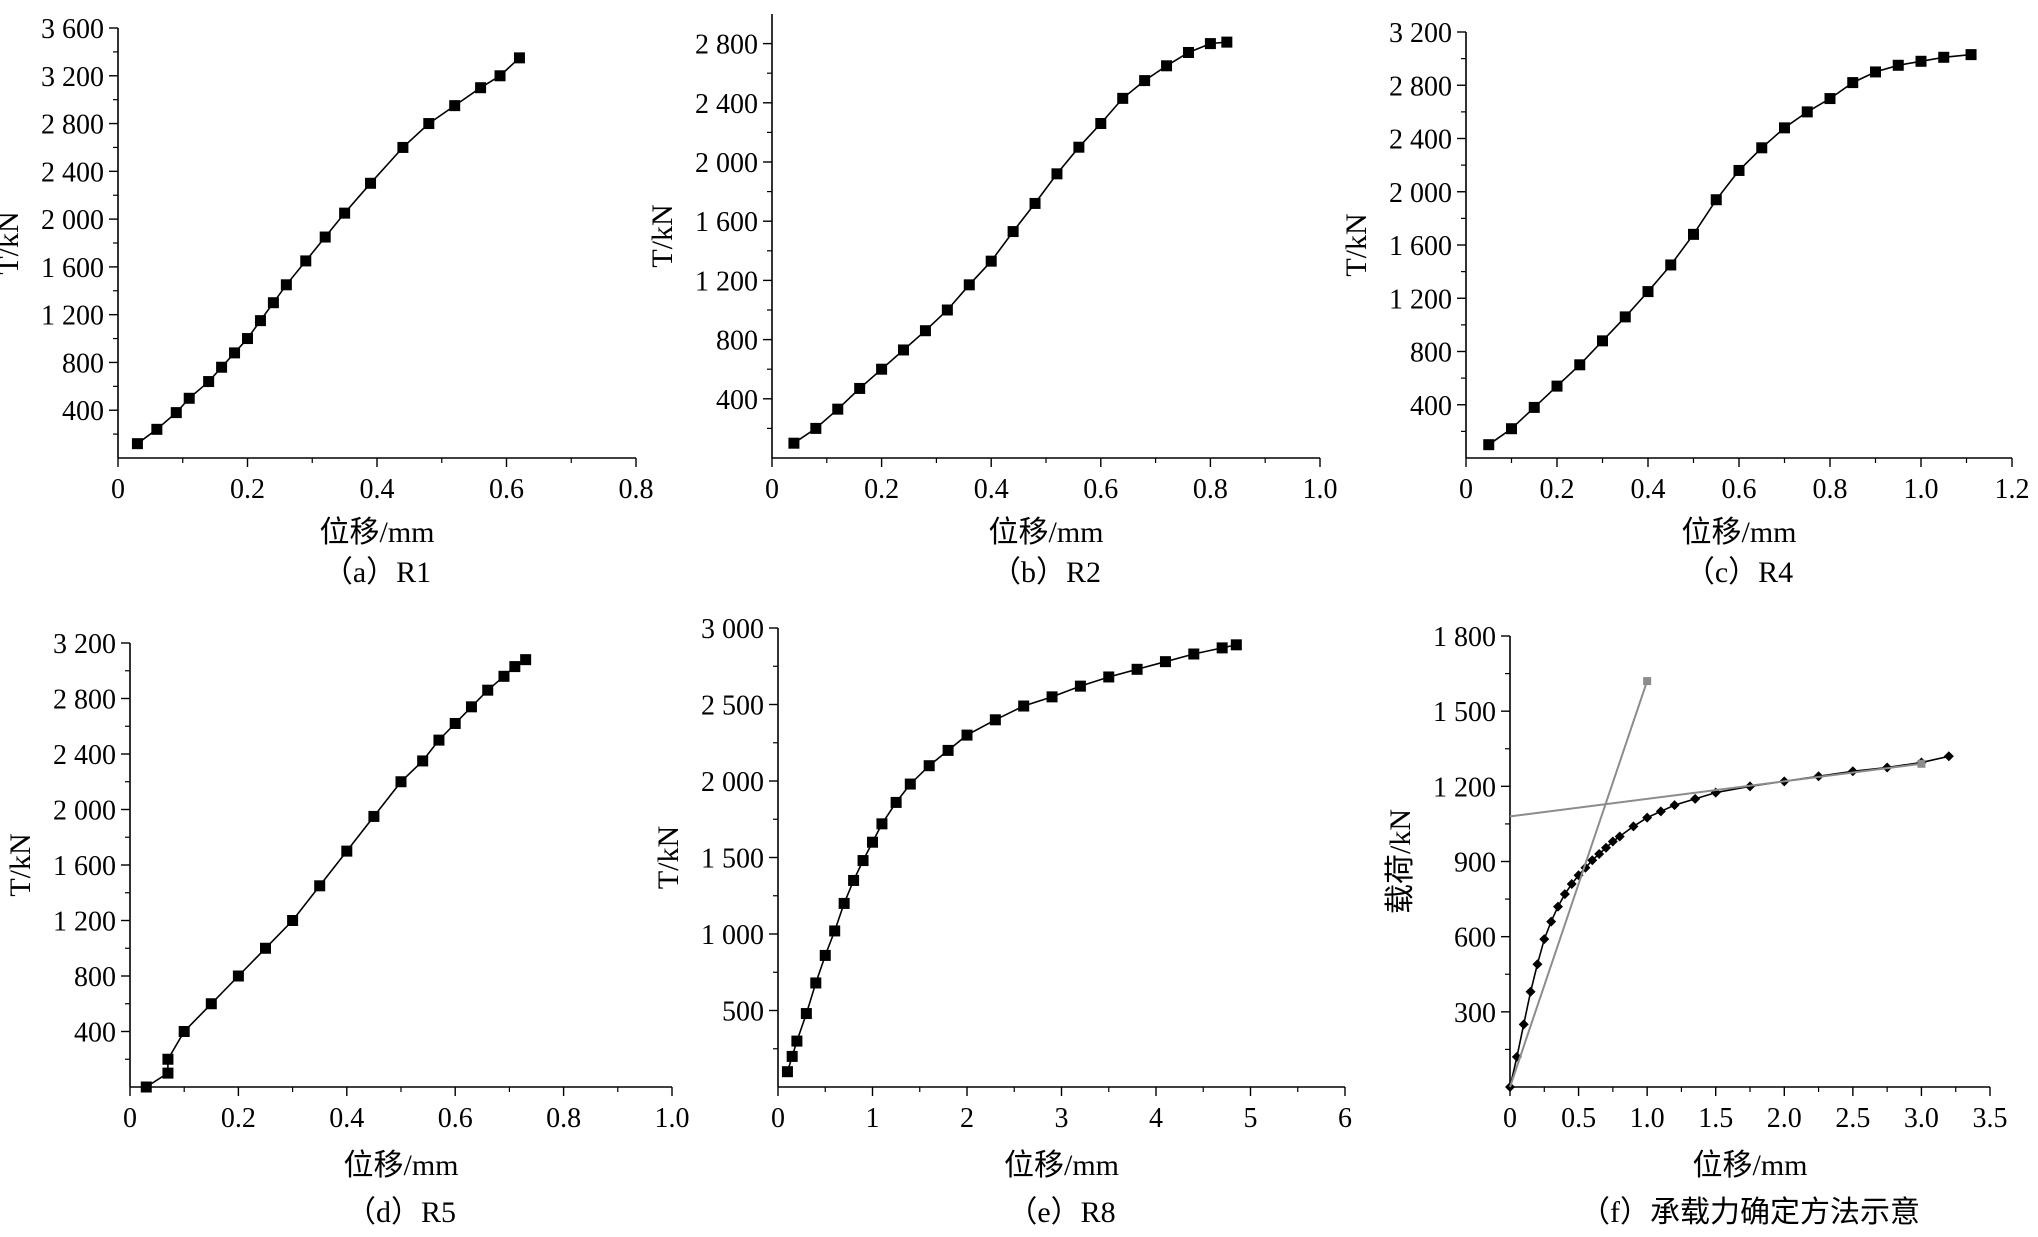 This screenshot has height=1237, width=2038. What do you see at coordinates (1156, 1118) in the screenshot?
I see `x-tick-label: 4` at bounding box center [1156, 1118].